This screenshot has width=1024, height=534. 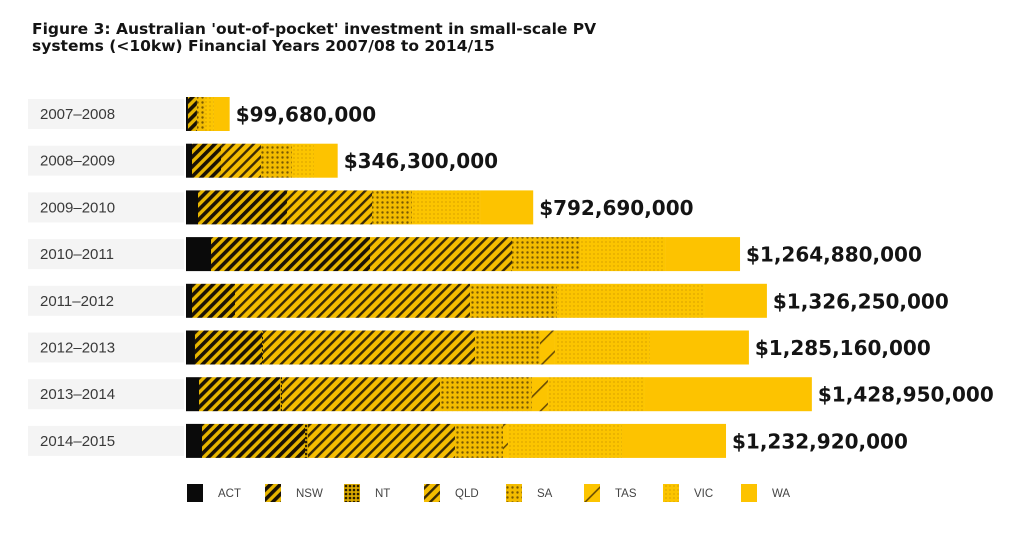 I want to click on total-value-label: $1,232,920,000, so click(x=820, y=441).